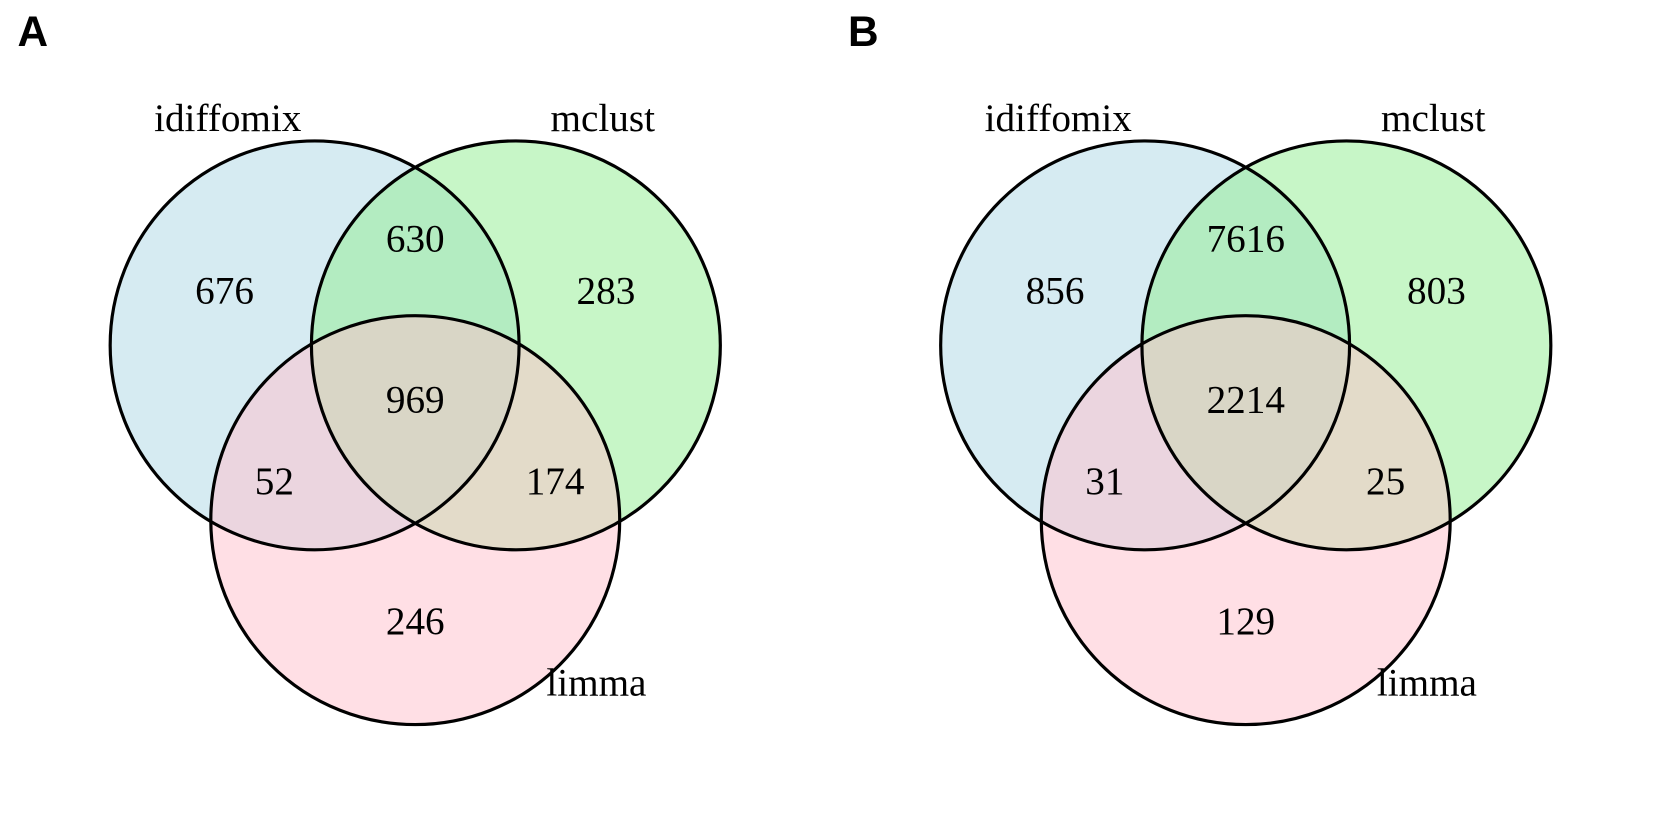 This screenshot has width=1661, height=830. I want to click on region-count: 856, so click(1055, 291).